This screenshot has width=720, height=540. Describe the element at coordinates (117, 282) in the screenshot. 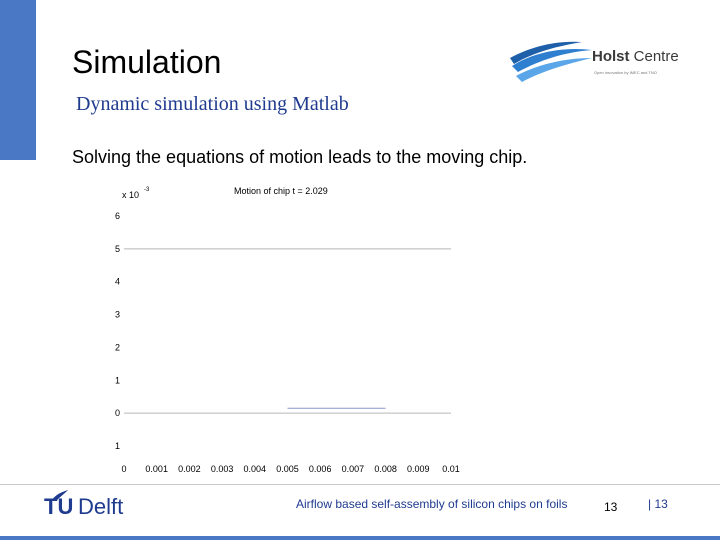

I see `y-tick-label: 4` at that location.